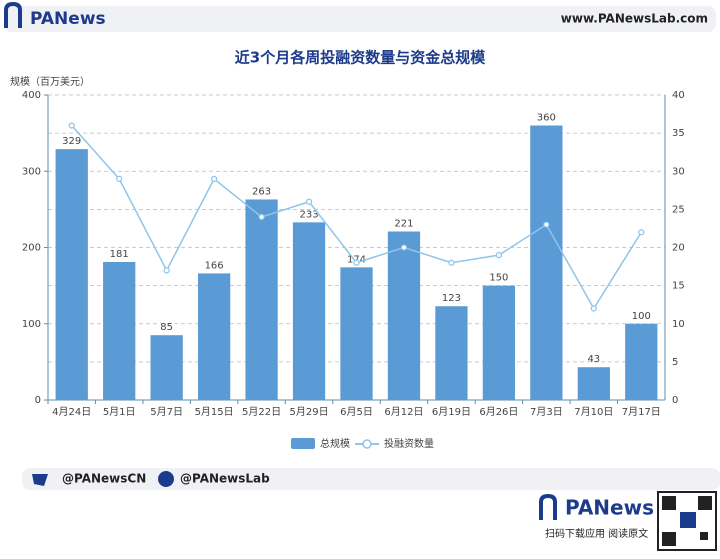  What do you see at coordinates (12, 14) in the screenshot?
I see `logo-icon` at bounding box center [12, 14].